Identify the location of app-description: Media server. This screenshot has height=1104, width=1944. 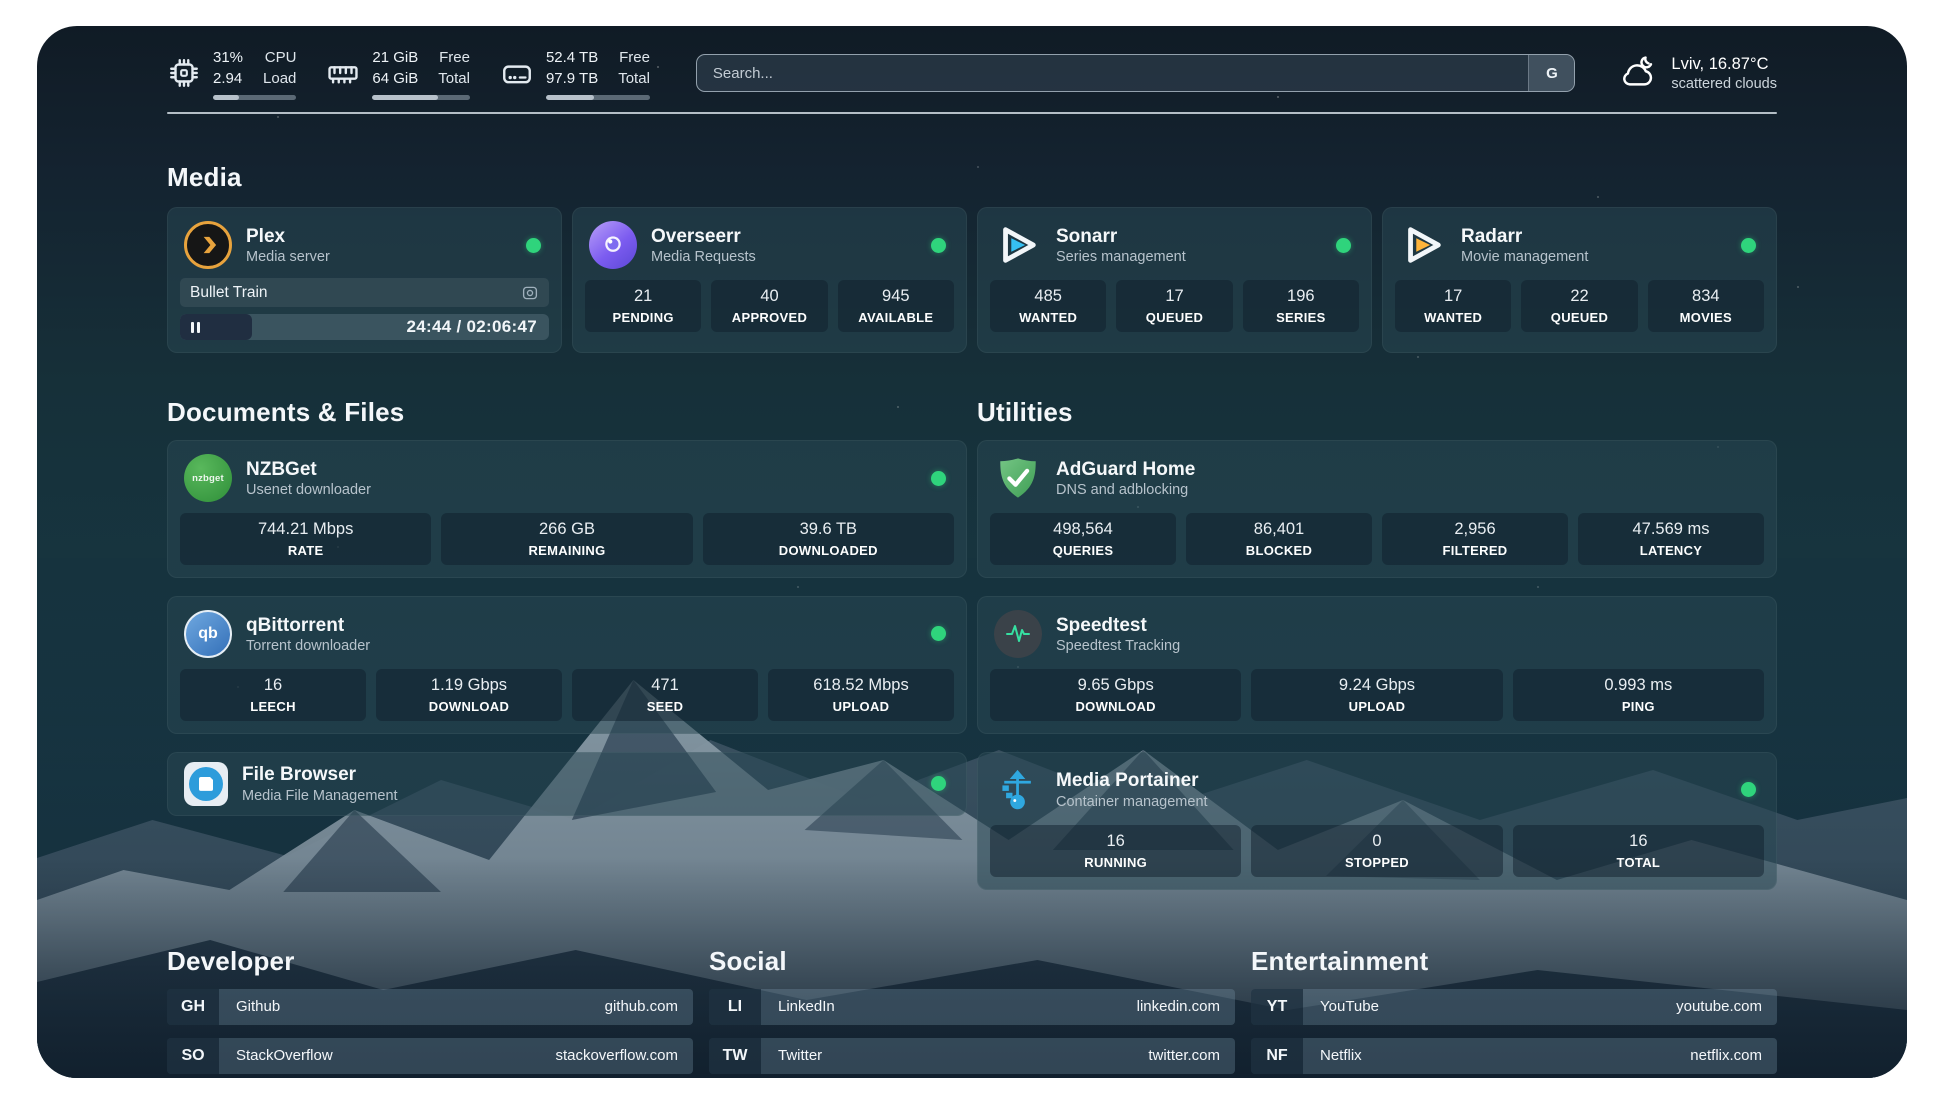
(288, 257).